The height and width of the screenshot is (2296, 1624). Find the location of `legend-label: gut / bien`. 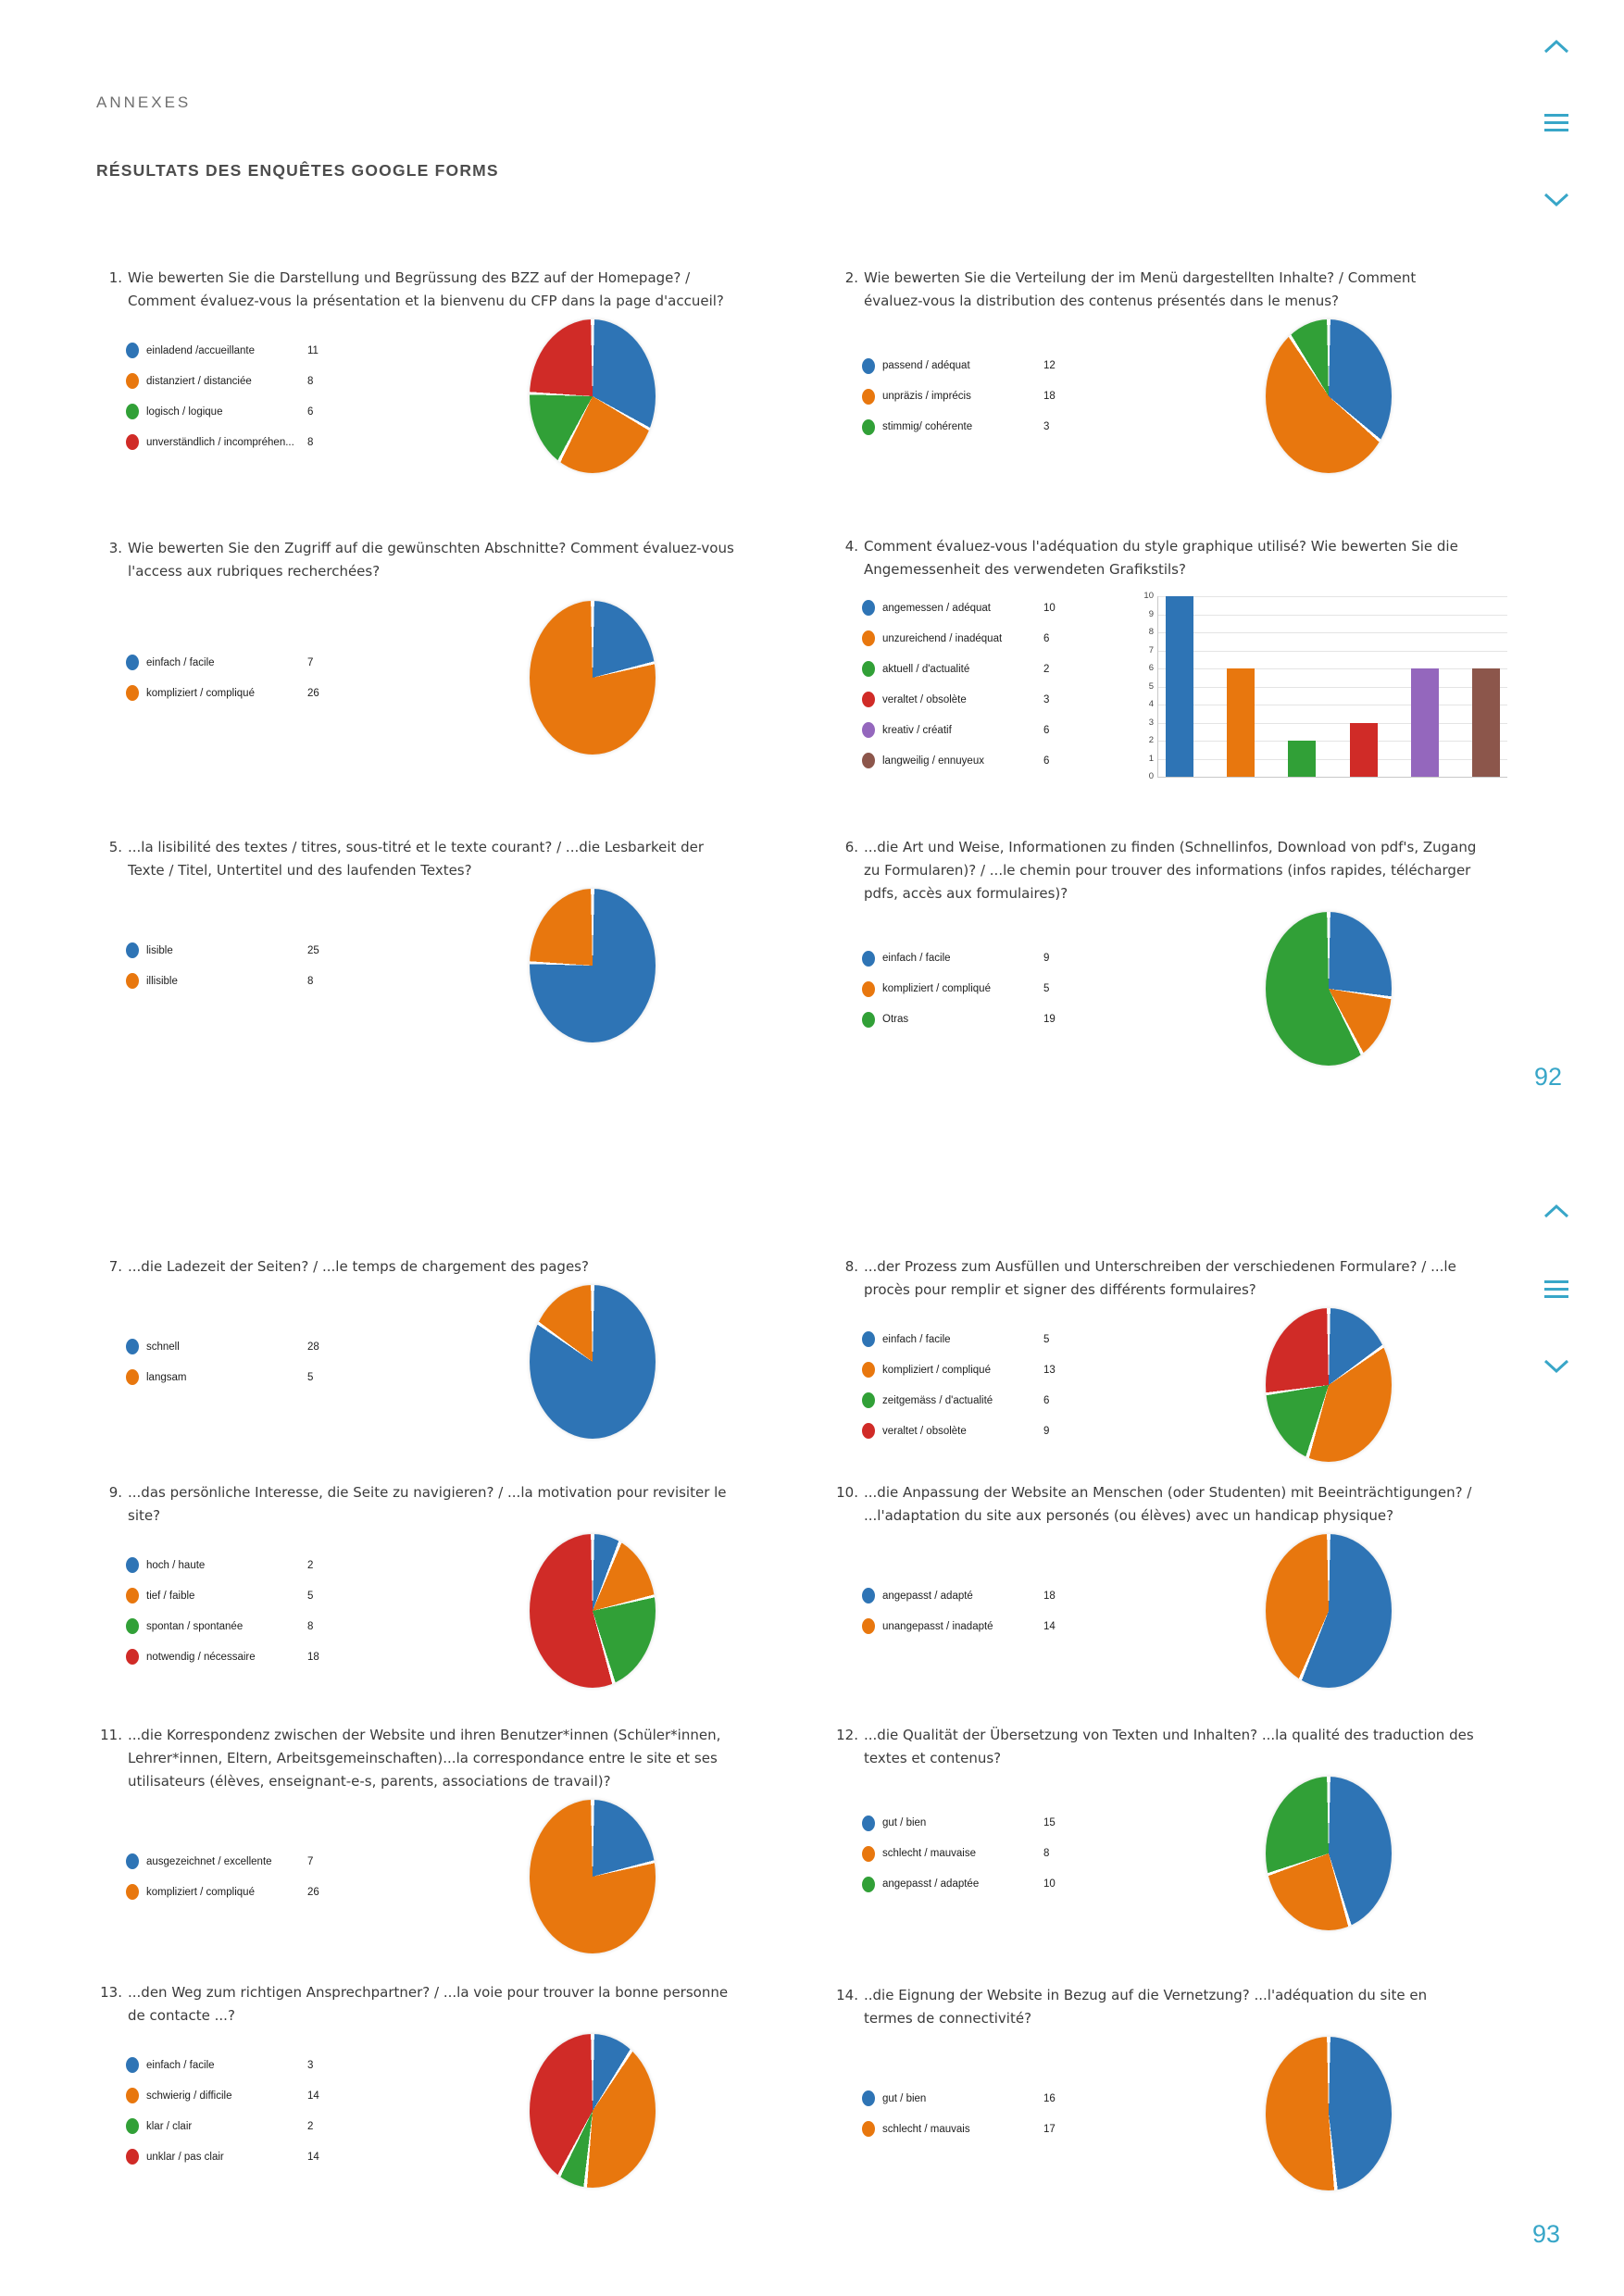

legend-label: gut / bien is located at coordinates (904, 2098).